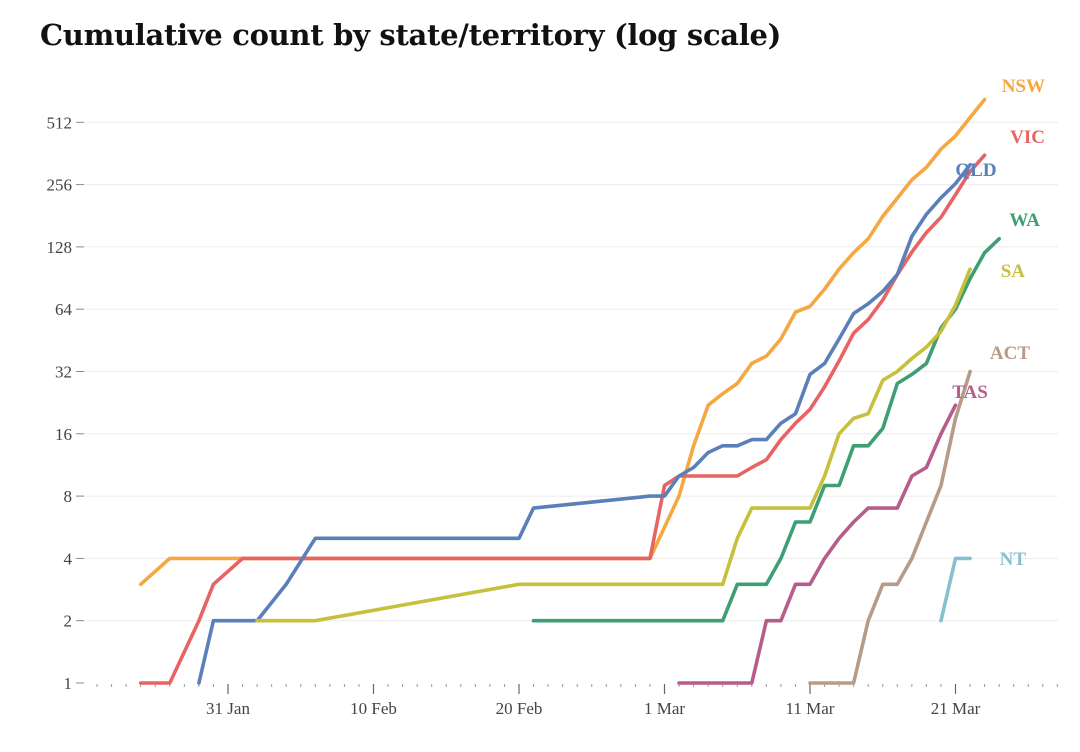 This screenshot has height=752, width=1080. Describe the element at coordinates (956, 708) in the screenshot. I see `x-tick-label: 21 Mar` at that location.